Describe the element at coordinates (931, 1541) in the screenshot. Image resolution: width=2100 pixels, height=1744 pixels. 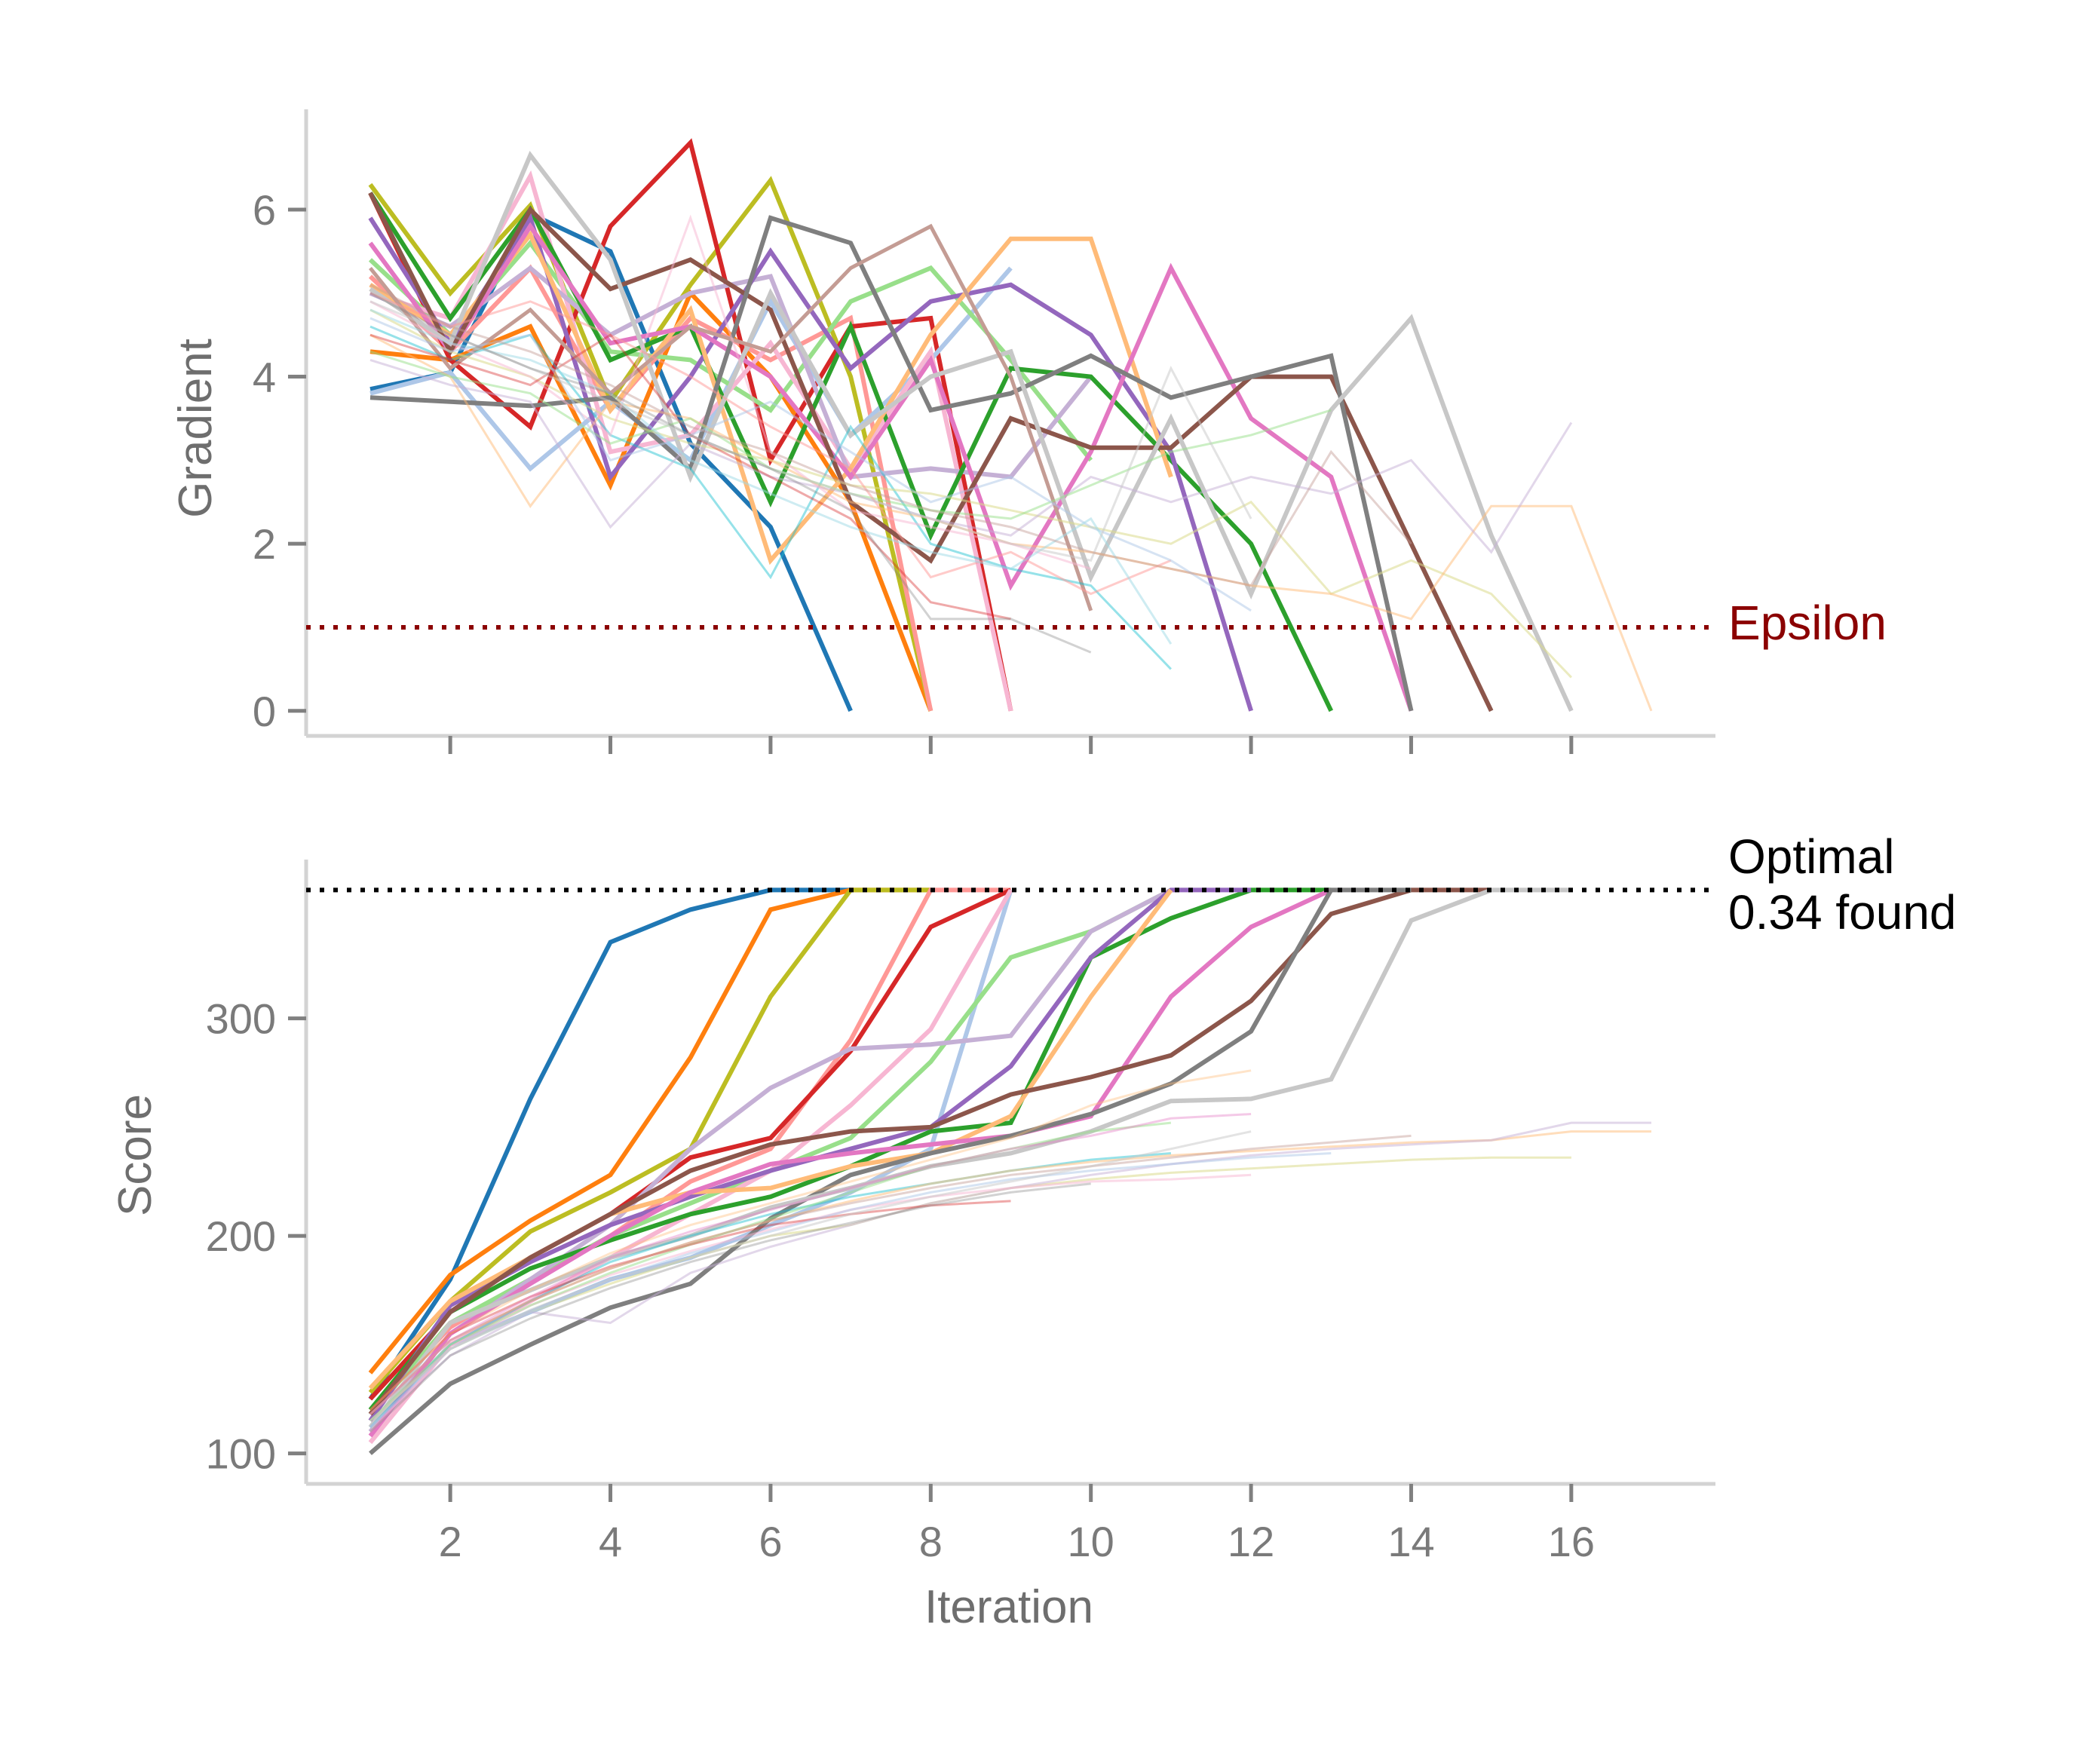
I see `bottom-x-tick-label: 8` at that location.